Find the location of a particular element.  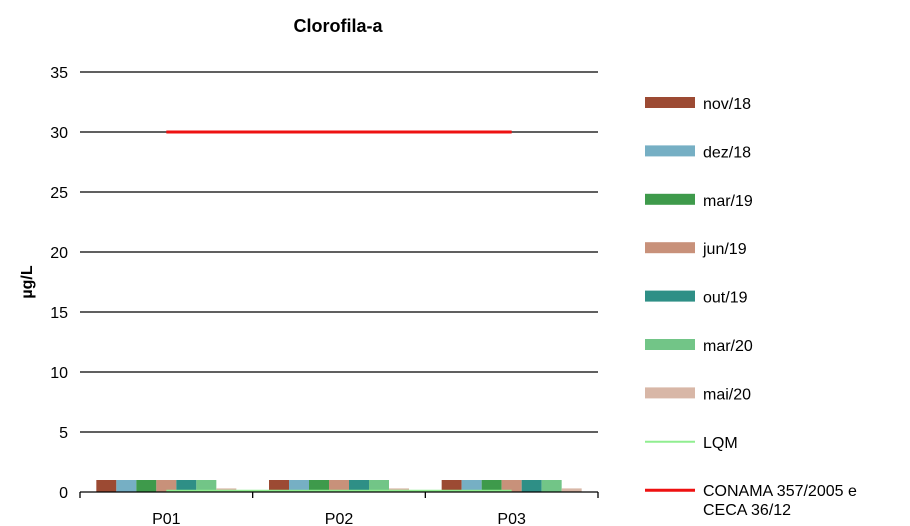

y-tick-label: 25 is located at coordinates (59, 193).